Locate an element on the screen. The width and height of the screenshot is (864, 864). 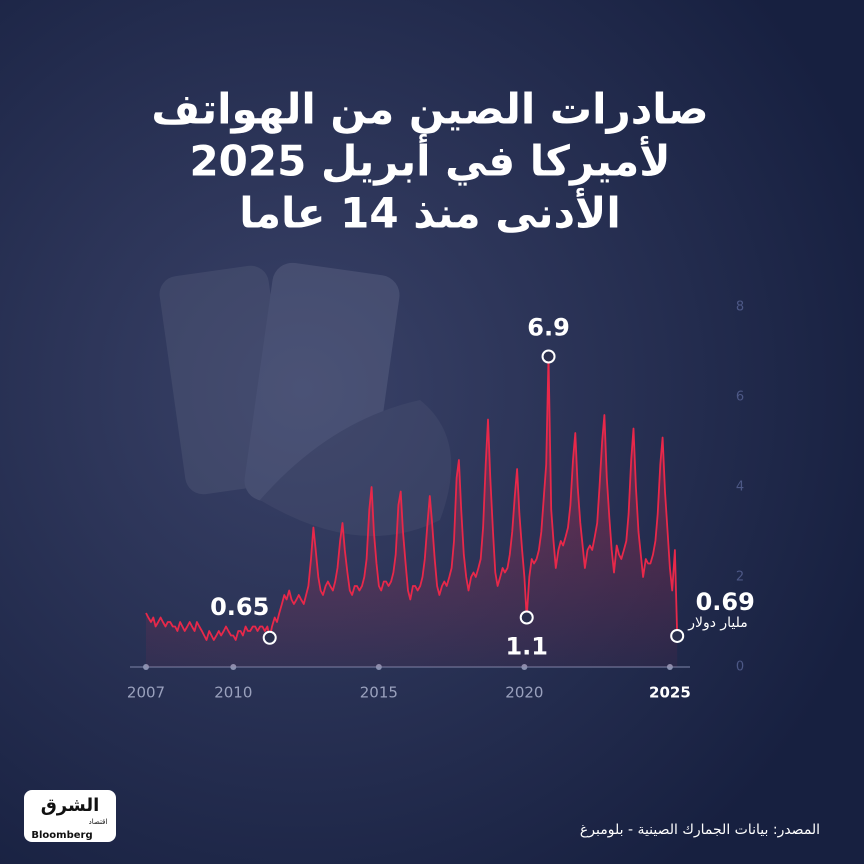
annotation-label: 6.9 is located at coordinates (548, 328).